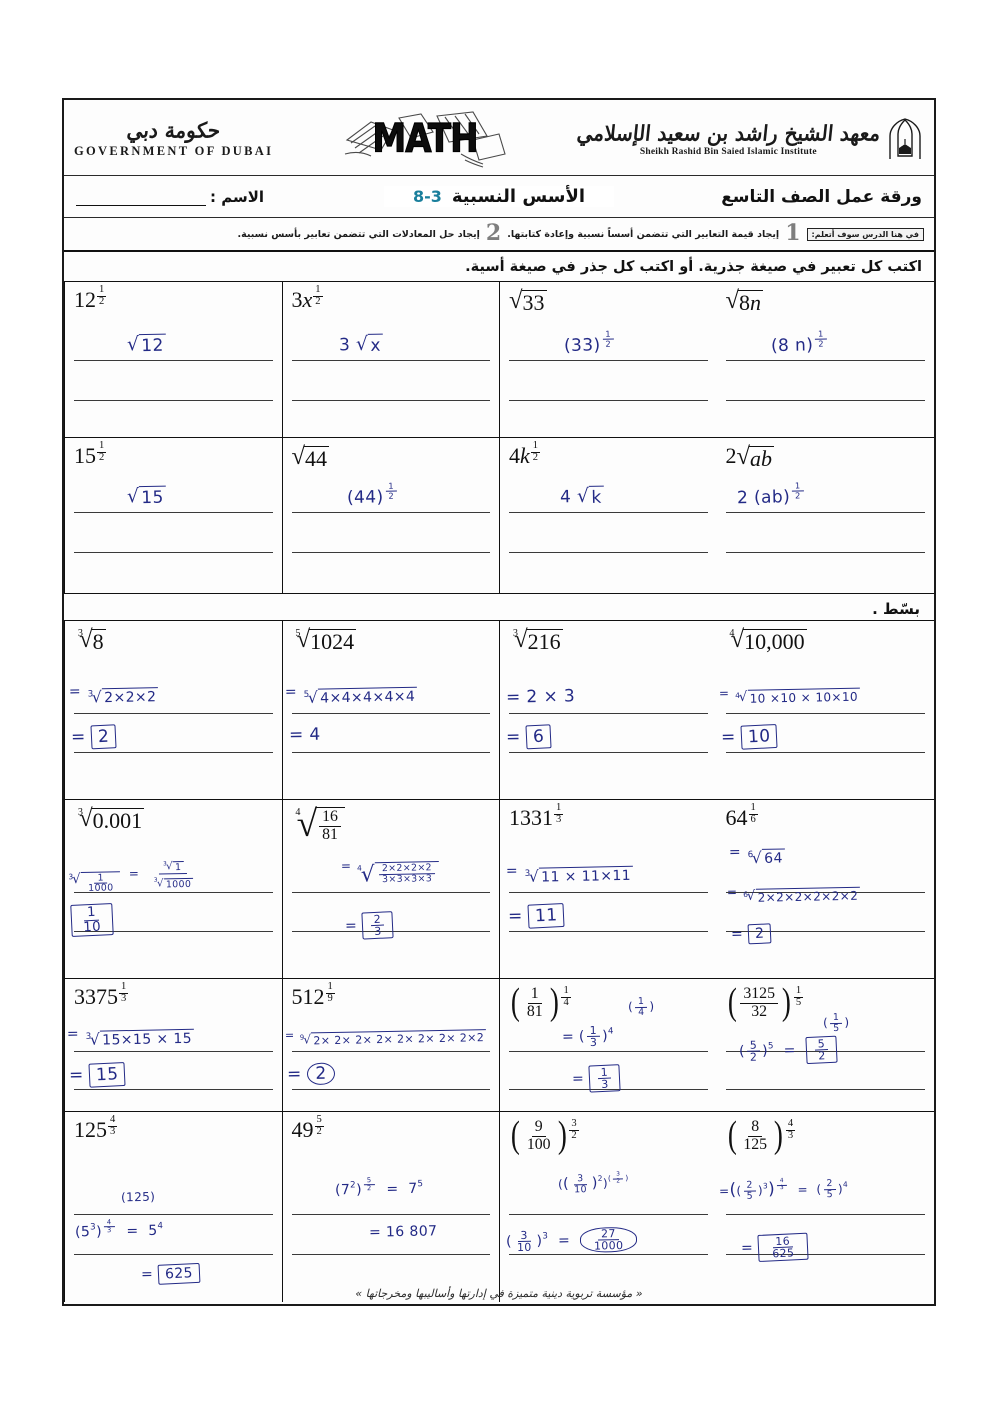 The height and width of the screenshot is (1403, 992). What do you see at coordinates (572, 1240) in the screenshot?
I see `handwritten-step2-p23: (3 10)3 = 27 1000` at bounding box center [572, 1240].